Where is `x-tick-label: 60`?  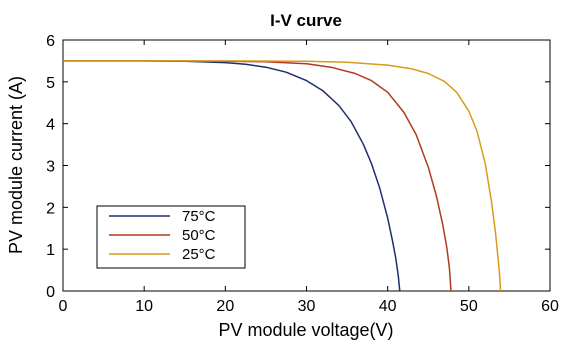 x-tick-label: 60 is located at coordinates (550, 306).